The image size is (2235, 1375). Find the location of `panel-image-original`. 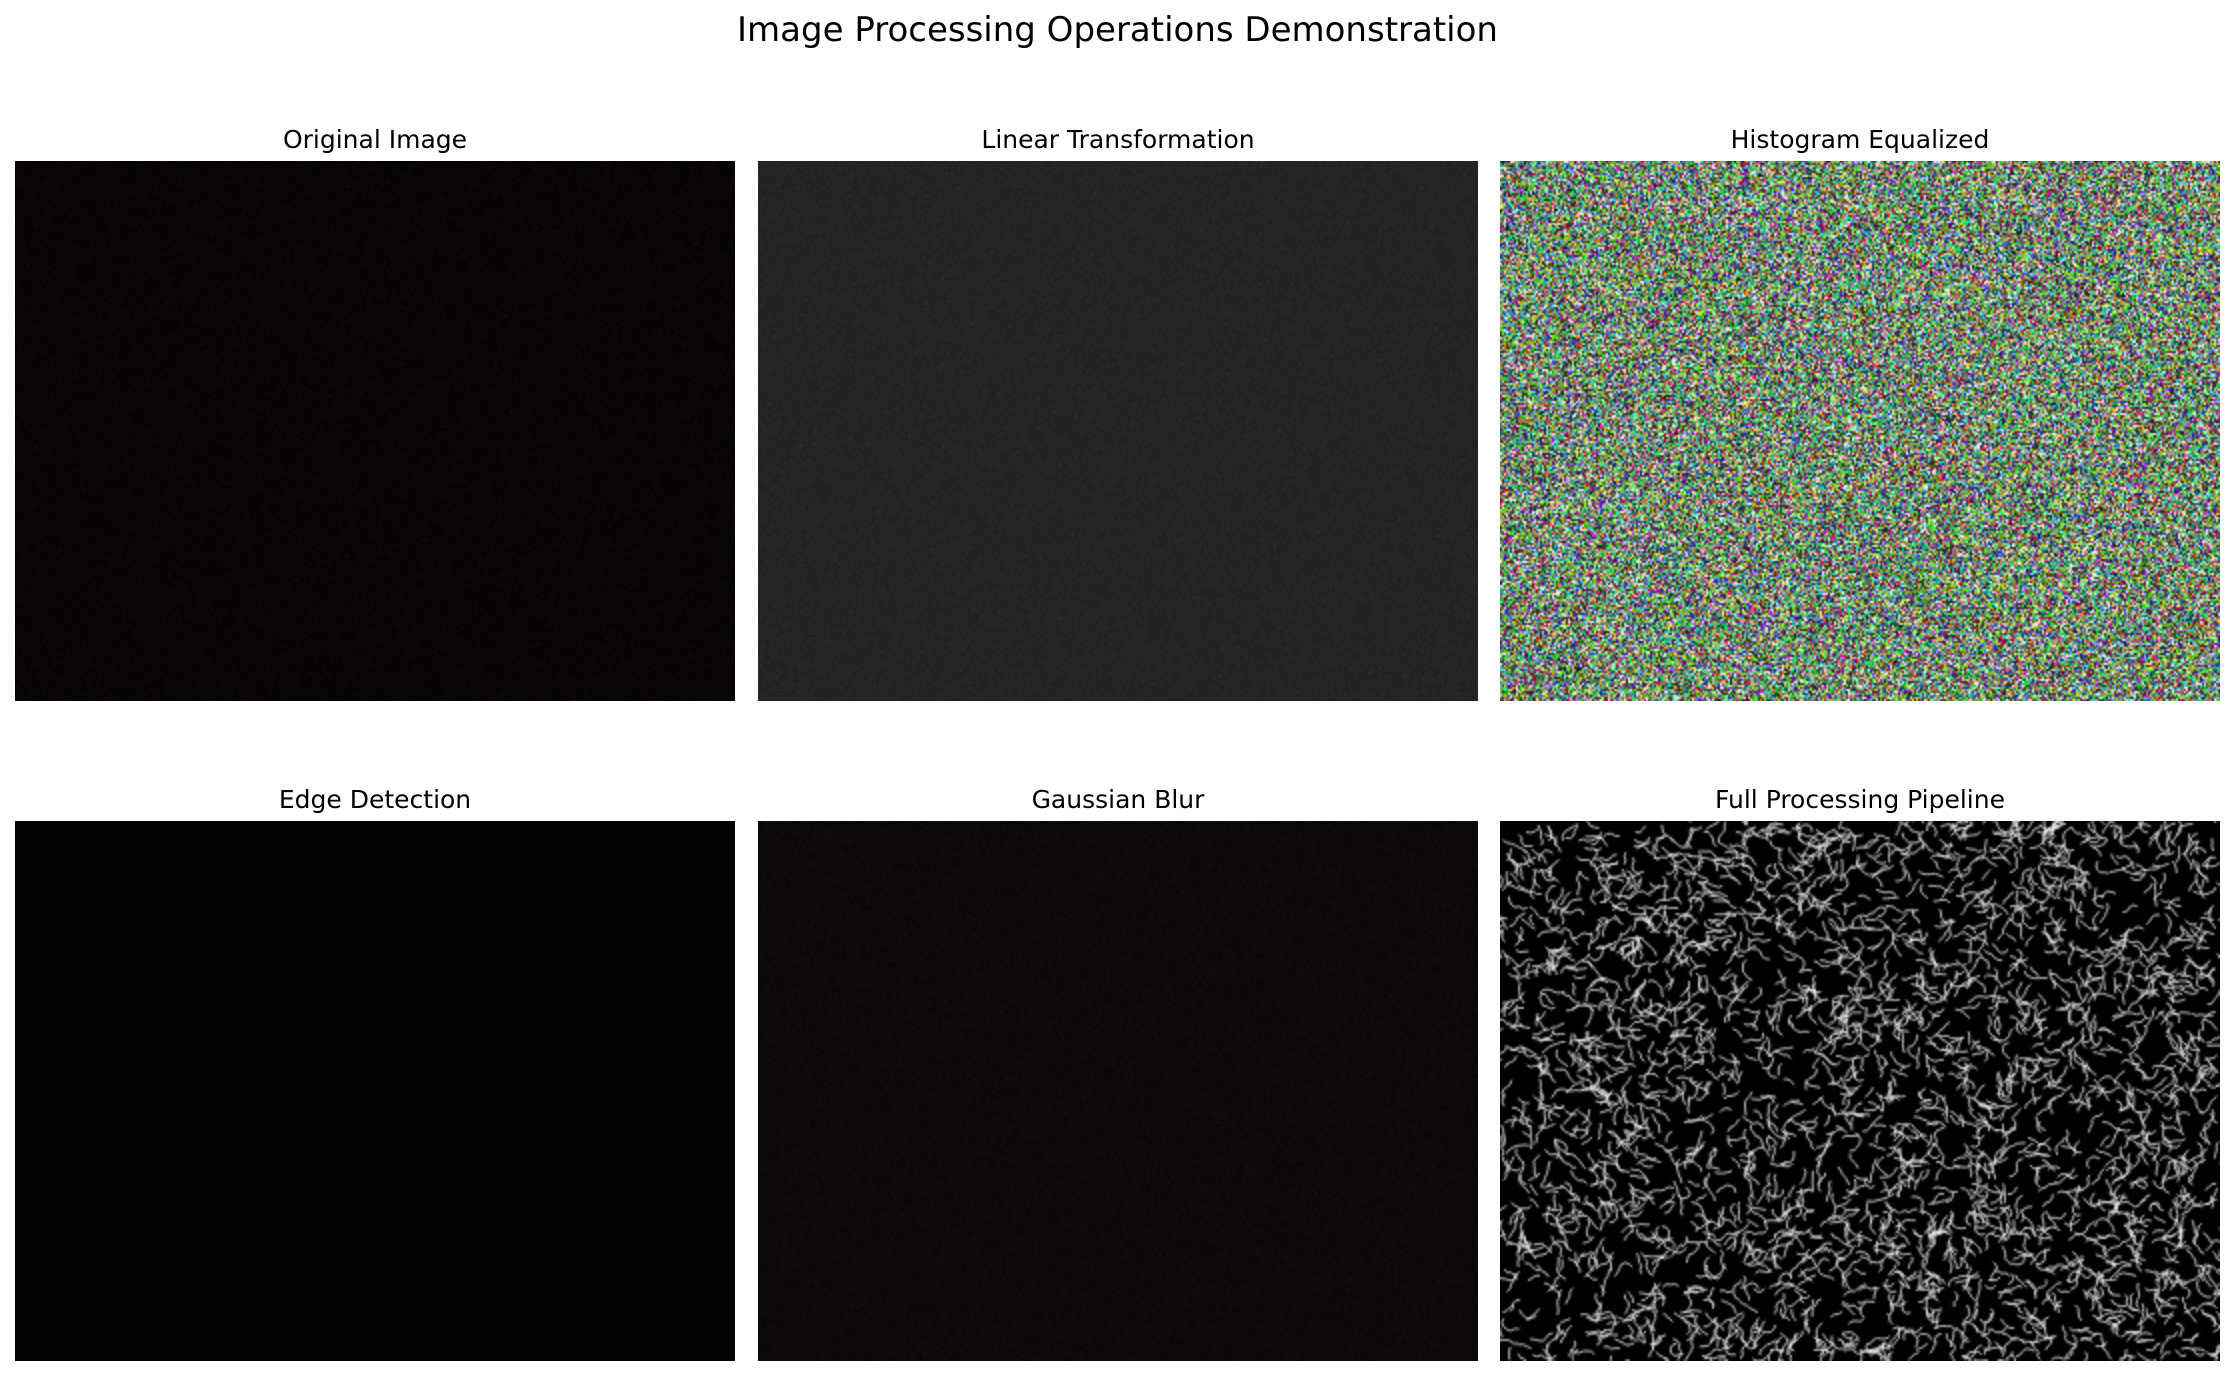

panel-image-original is located at coordinates (375, 431).